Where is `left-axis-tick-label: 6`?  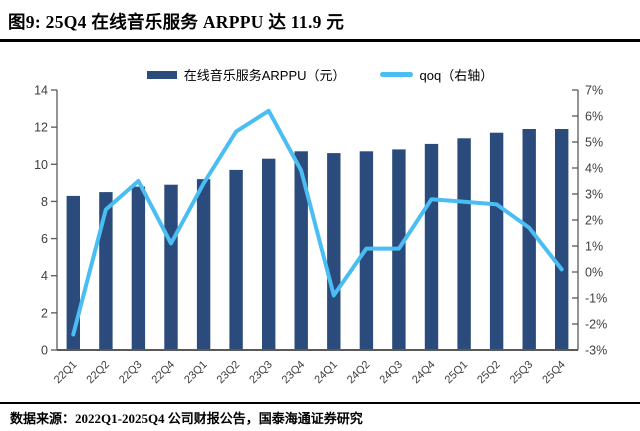 left-axis-tick-label: 6 is located at coordinates (44, 239).